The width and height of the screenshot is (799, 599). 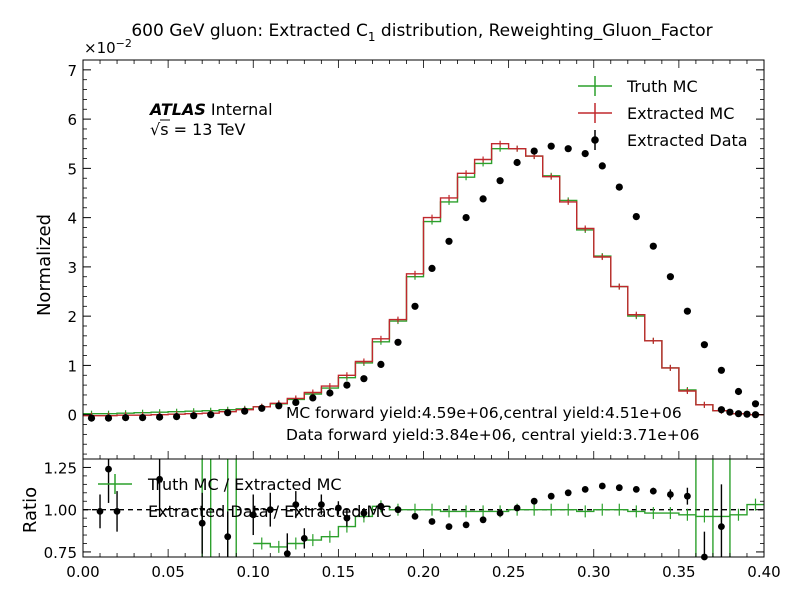 What do you see at coordinates (687, 140) in the screenshot?
I see `legend-label-extracted-data: Extracted Data` at bounding box center [687, 140].